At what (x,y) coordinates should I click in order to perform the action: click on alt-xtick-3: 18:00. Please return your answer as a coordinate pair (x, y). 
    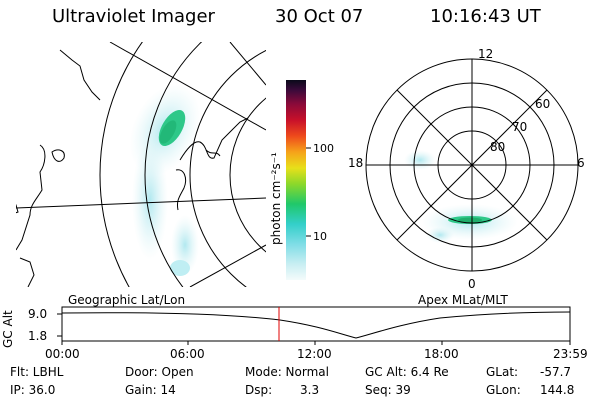
    Looking at the image, I should click on (441, 354).